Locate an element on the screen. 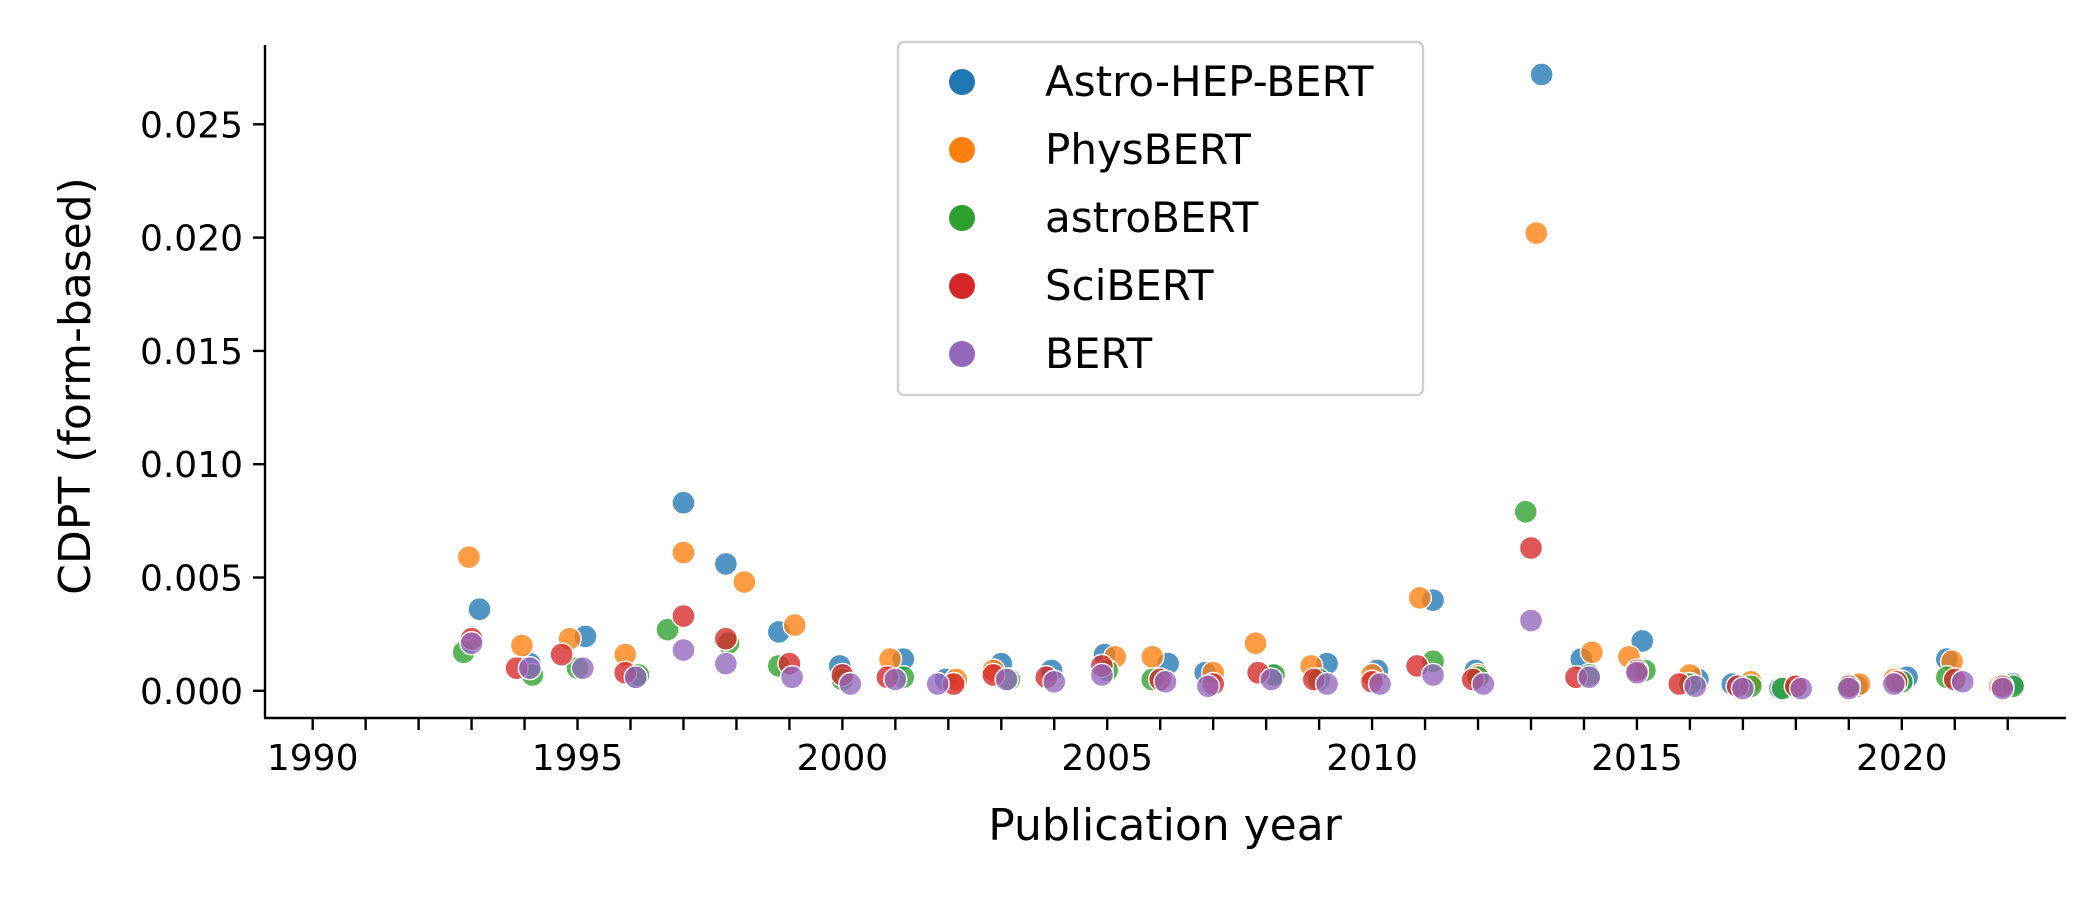 This screenshot has width=2100, height=900. y-tick-label: 0.020 is located at coordinates (191, 239).